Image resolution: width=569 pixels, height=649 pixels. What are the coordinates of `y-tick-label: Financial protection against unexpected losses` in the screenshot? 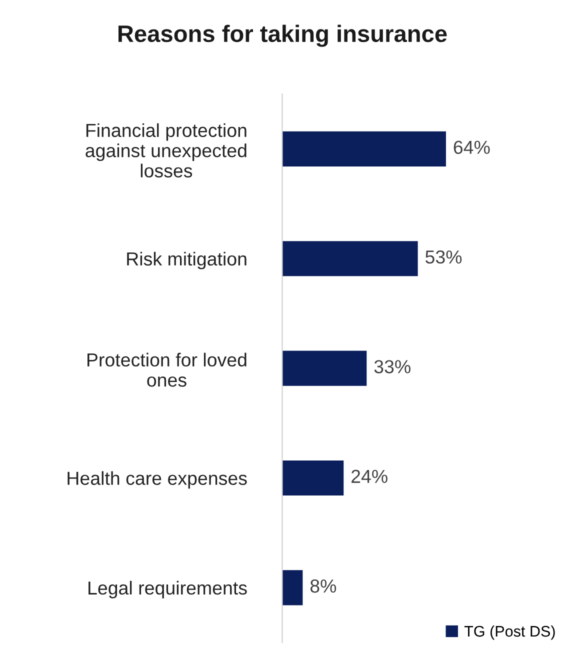 It's located at (166, 150).